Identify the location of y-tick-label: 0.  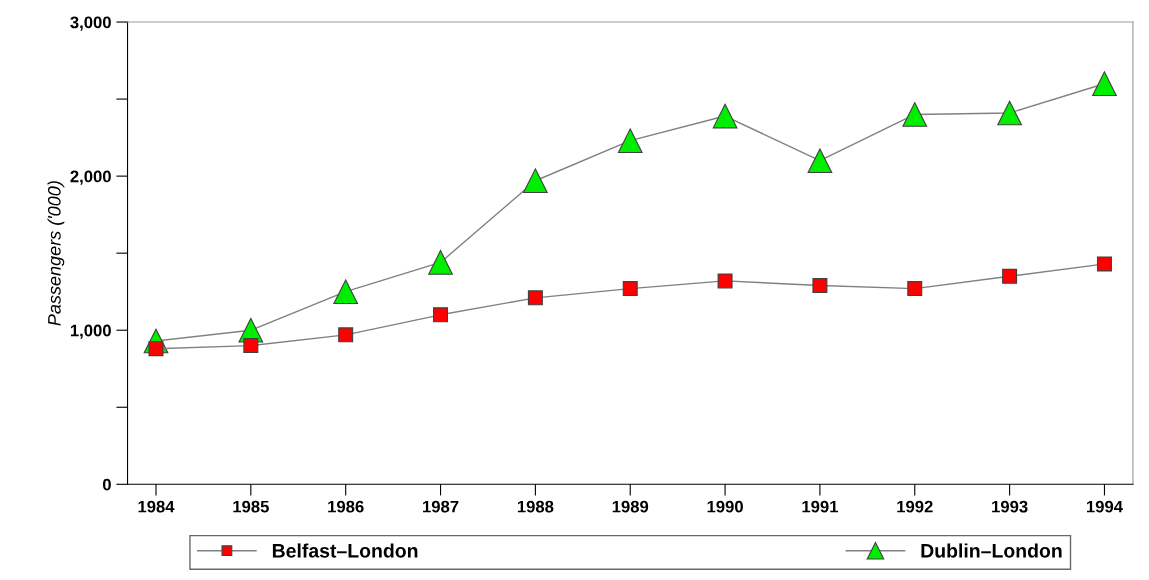
(106, 484).